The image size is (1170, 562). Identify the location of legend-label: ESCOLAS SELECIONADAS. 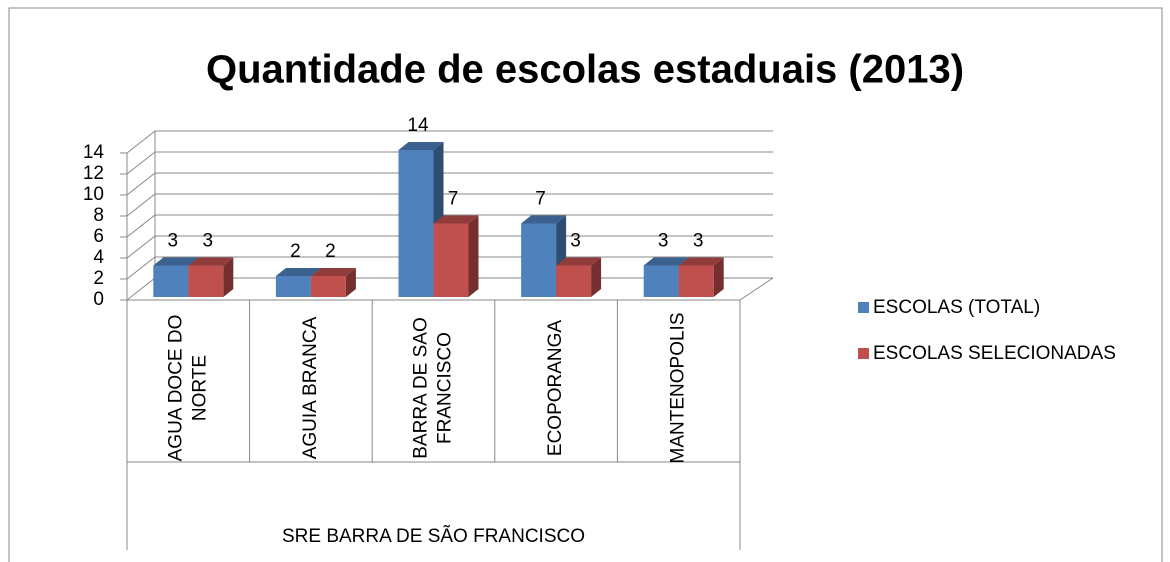
(994, 353).